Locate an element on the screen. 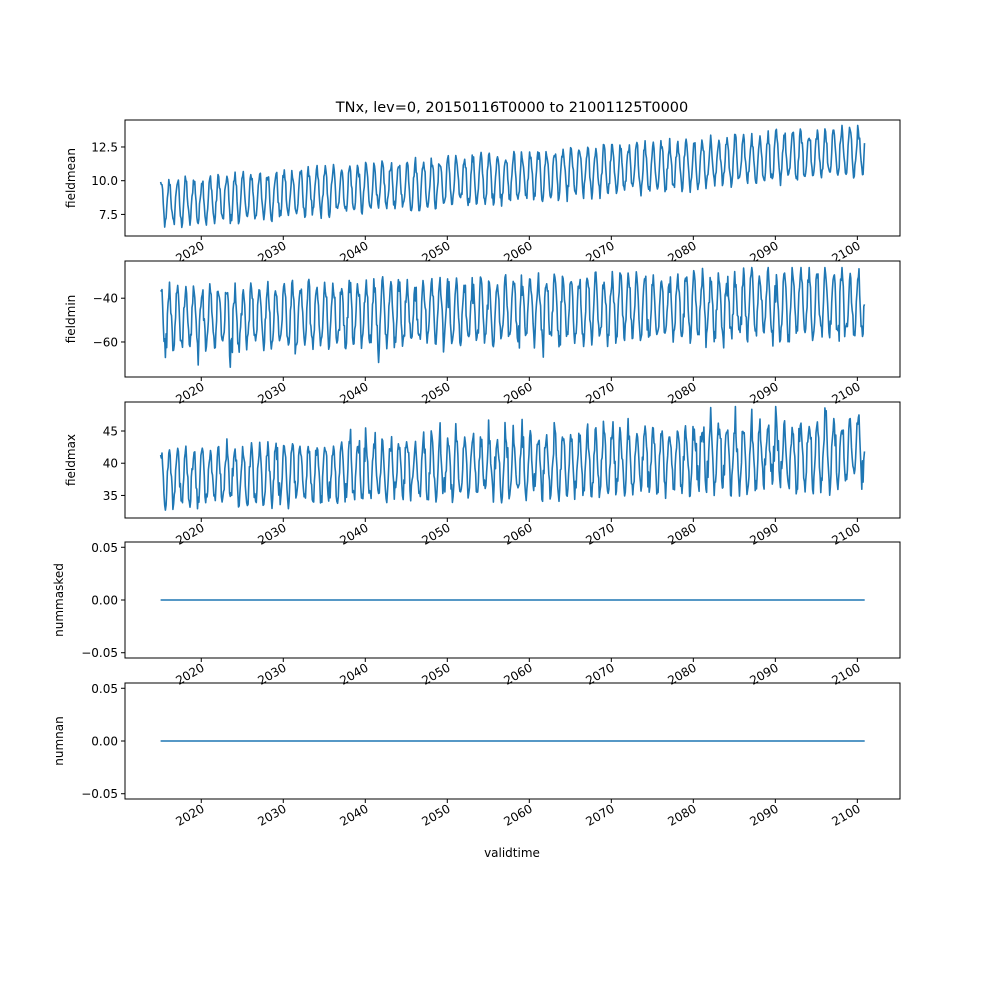 The width and height of the screenshot is (1000, 1000). fieldmin-series-line is located at coordinates (513, 317).